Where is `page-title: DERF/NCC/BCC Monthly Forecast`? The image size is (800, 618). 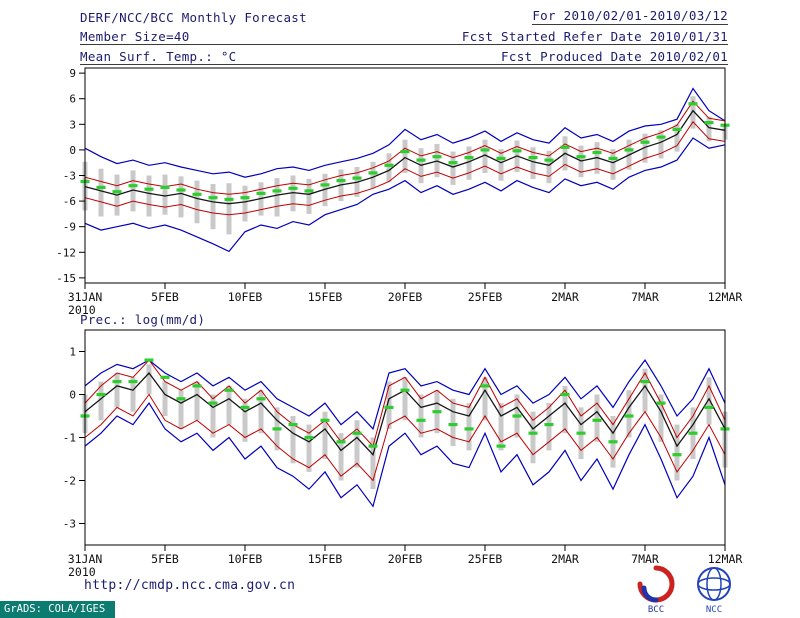 page-title: DERF/NCC/BCC Monthly Forecast is located at coordinates (193, 17).